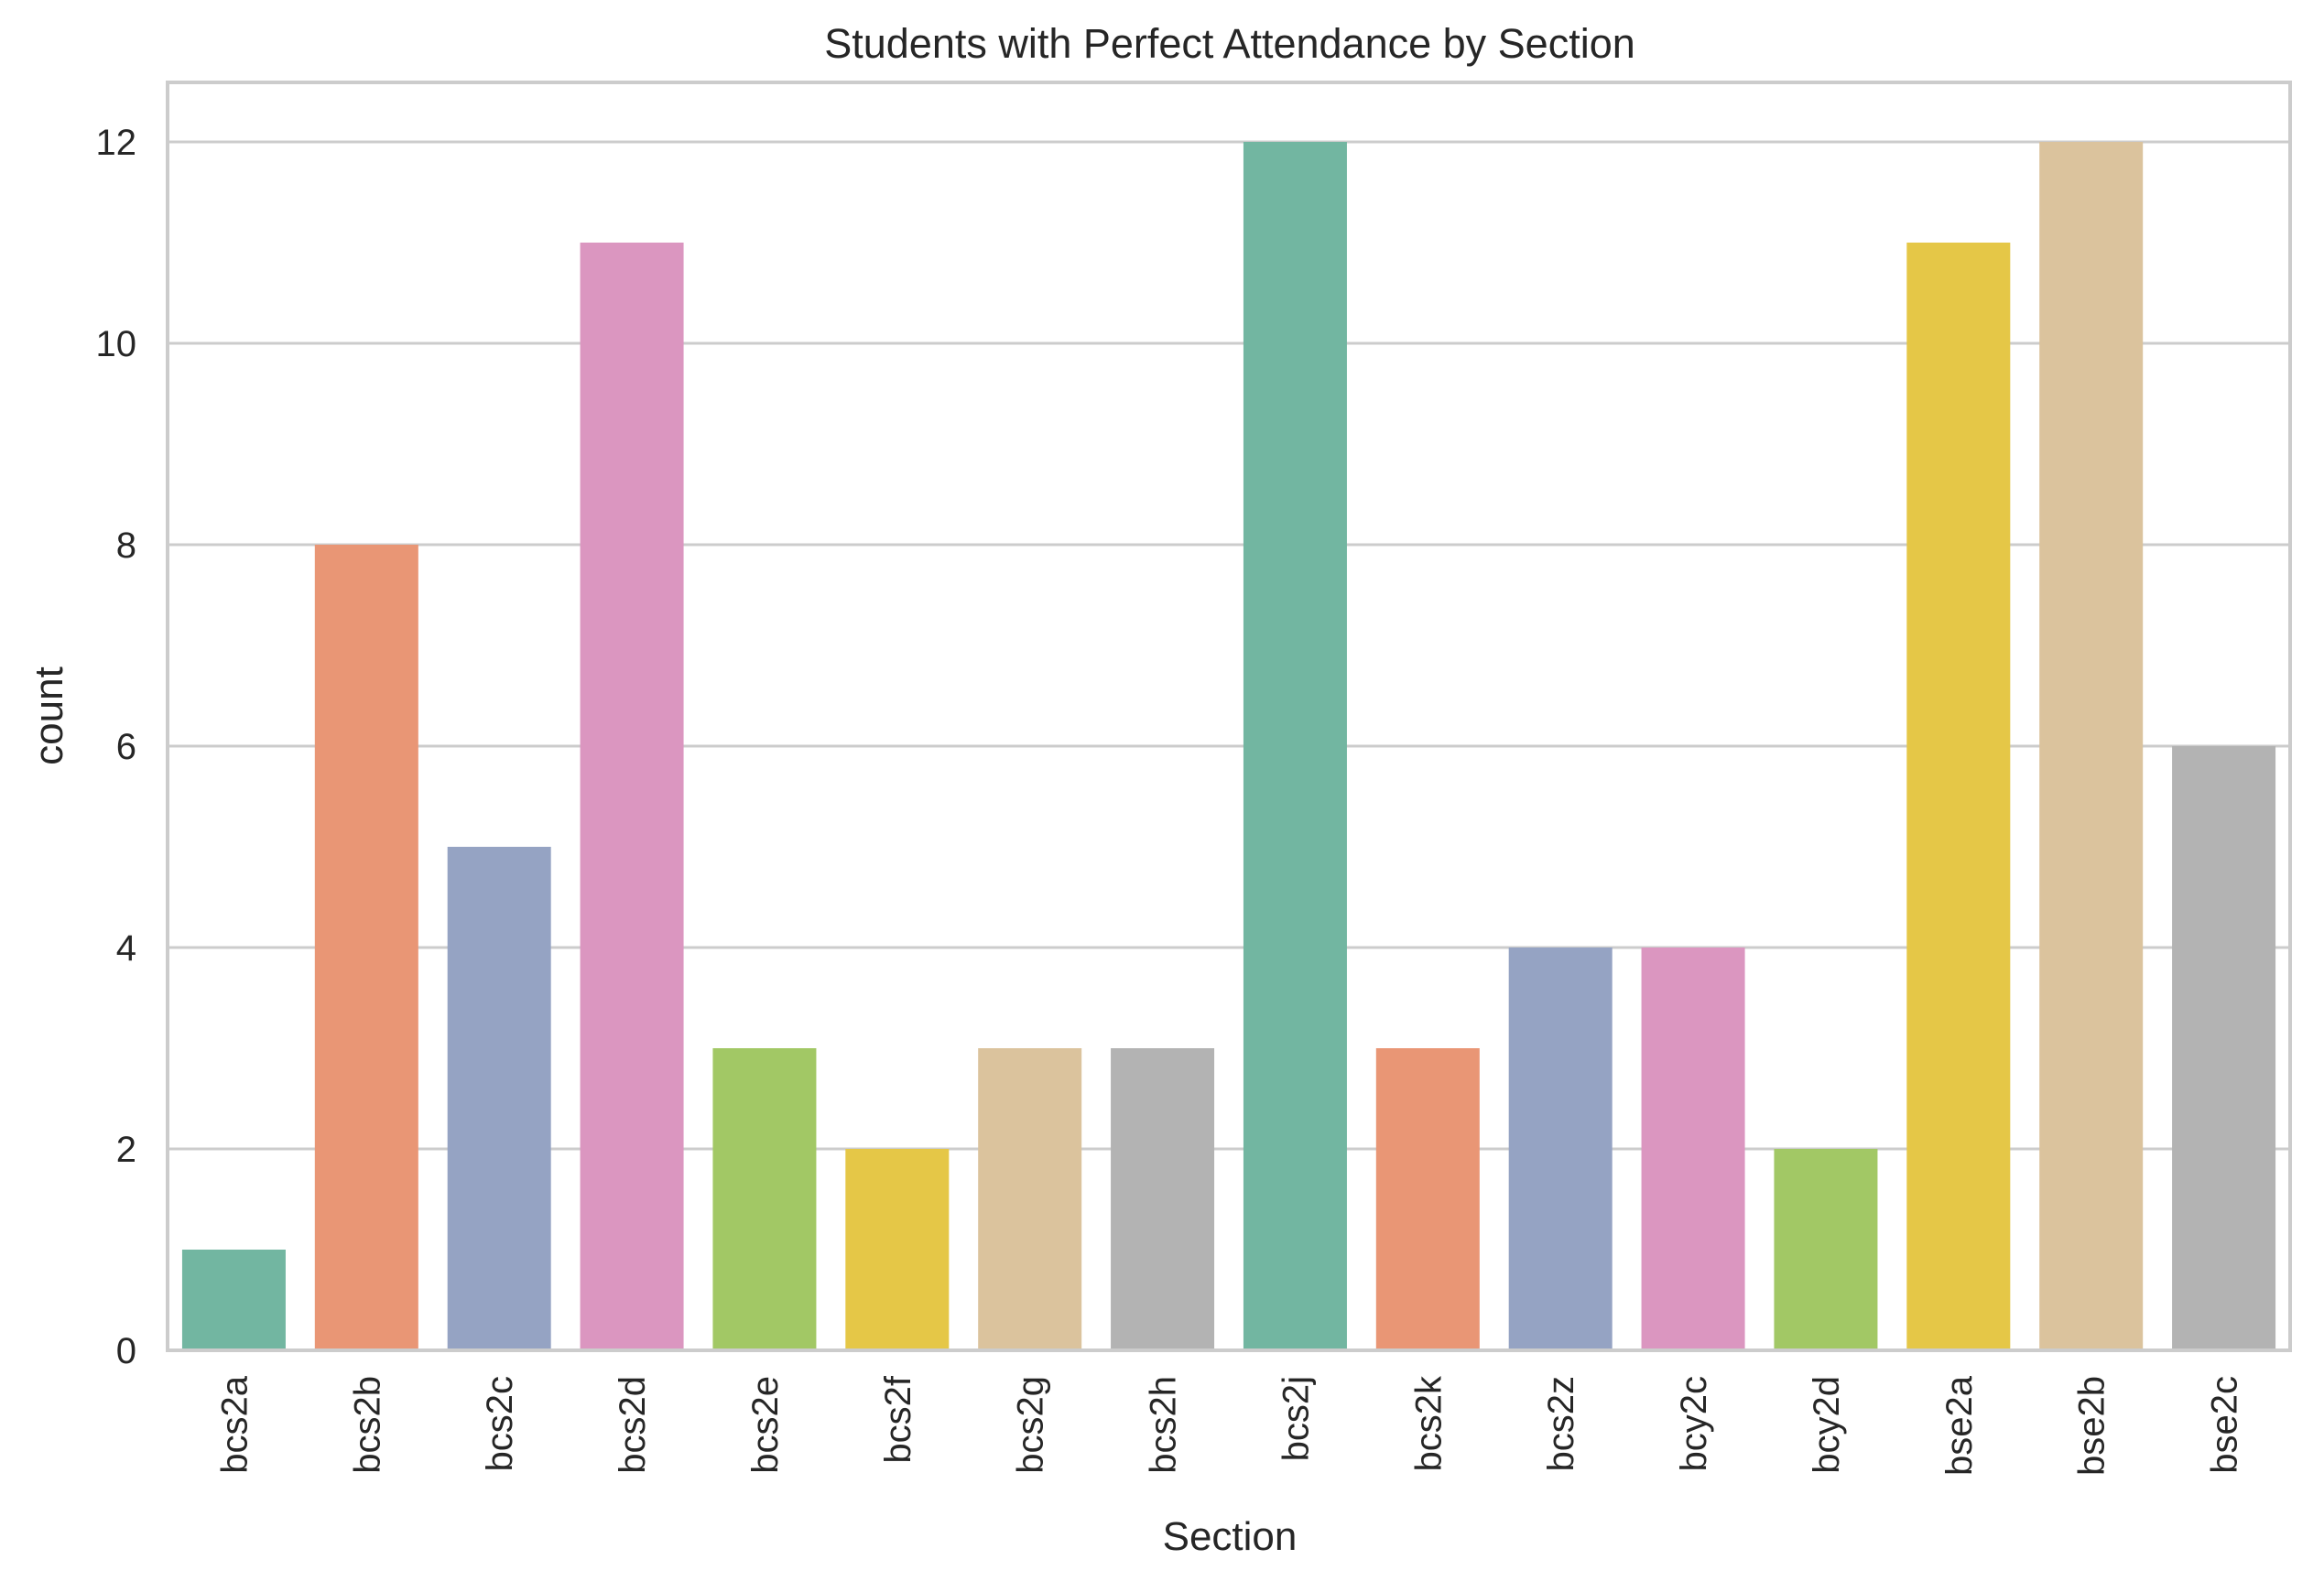 The image size is (2324, 1592). Describe the element at coordinates (1561, 1424) in the screenshot. I see `x-tick-label: bcs2z` at that location.